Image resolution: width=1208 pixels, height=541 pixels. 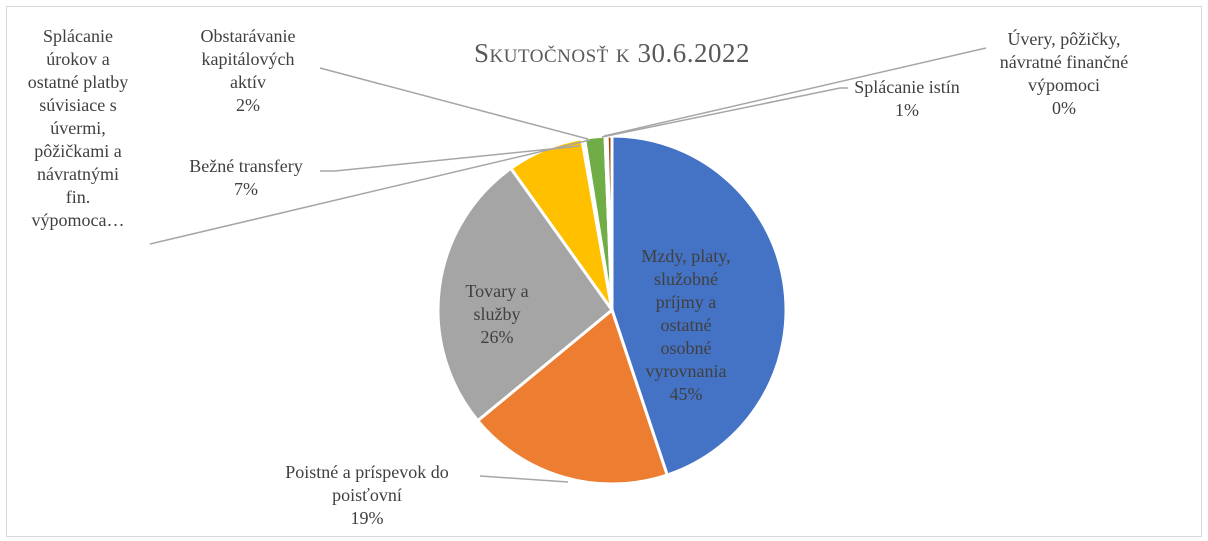 I want to click on label-tovary-line: 26%, so click(x=497, y=337).